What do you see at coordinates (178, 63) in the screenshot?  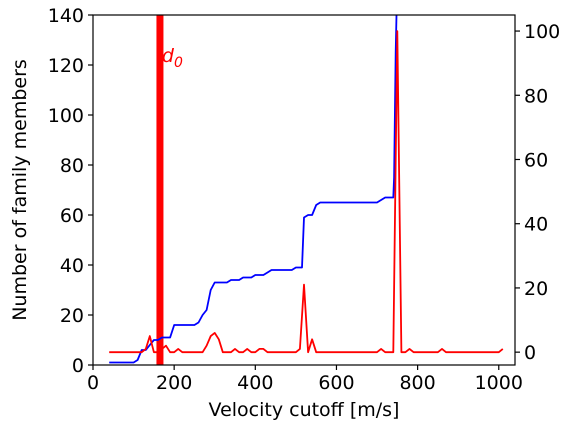 I see `annotation-subscript: 0` at bounding box center [178, 63].